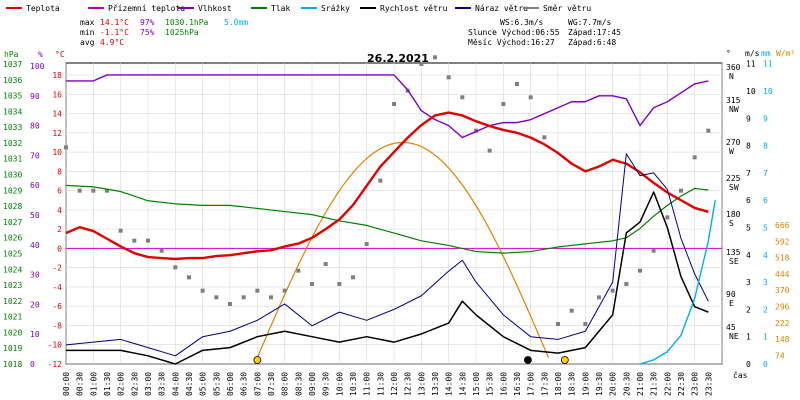  Describe the element at coordinates (748, 228) in the screenshot. I see `ms-tick: 5` at that location.